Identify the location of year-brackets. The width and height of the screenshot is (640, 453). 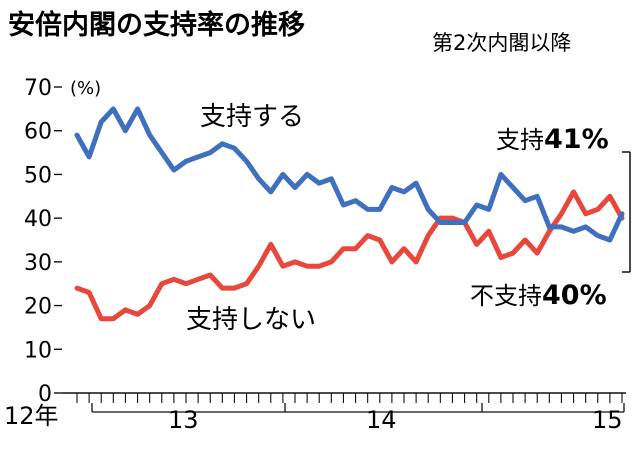
(358, 408).